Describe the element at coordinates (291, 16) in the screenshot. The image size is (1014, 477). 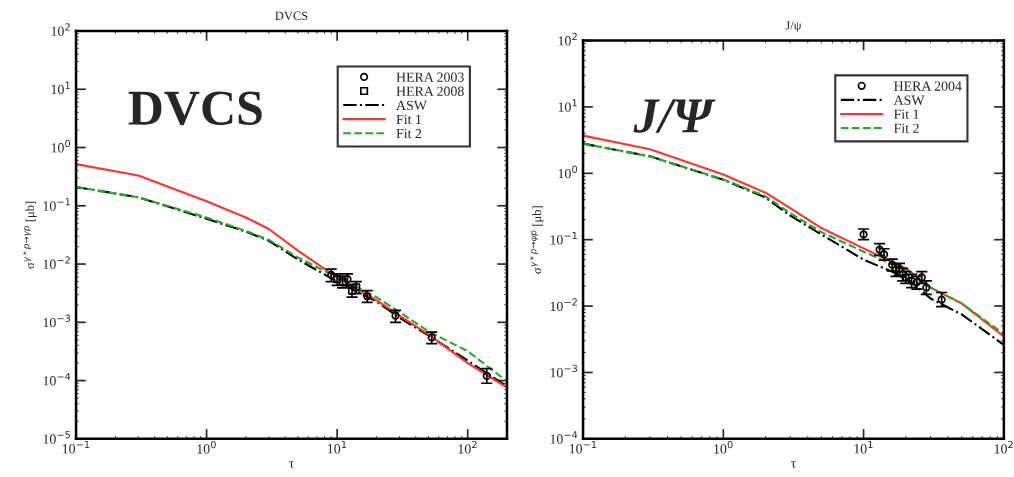
I see `chart-title: DVCS` at that location.